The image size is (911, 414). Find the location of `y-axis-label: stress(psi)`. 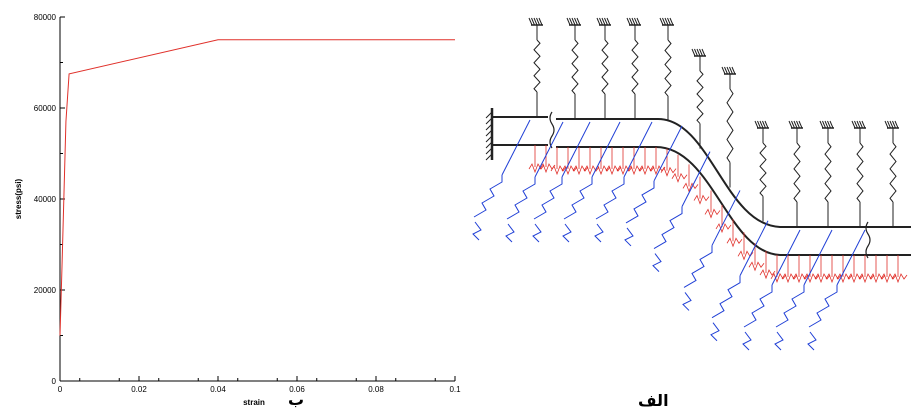

y-axis-label: stress(psi) is located at coordinates (18, 198).